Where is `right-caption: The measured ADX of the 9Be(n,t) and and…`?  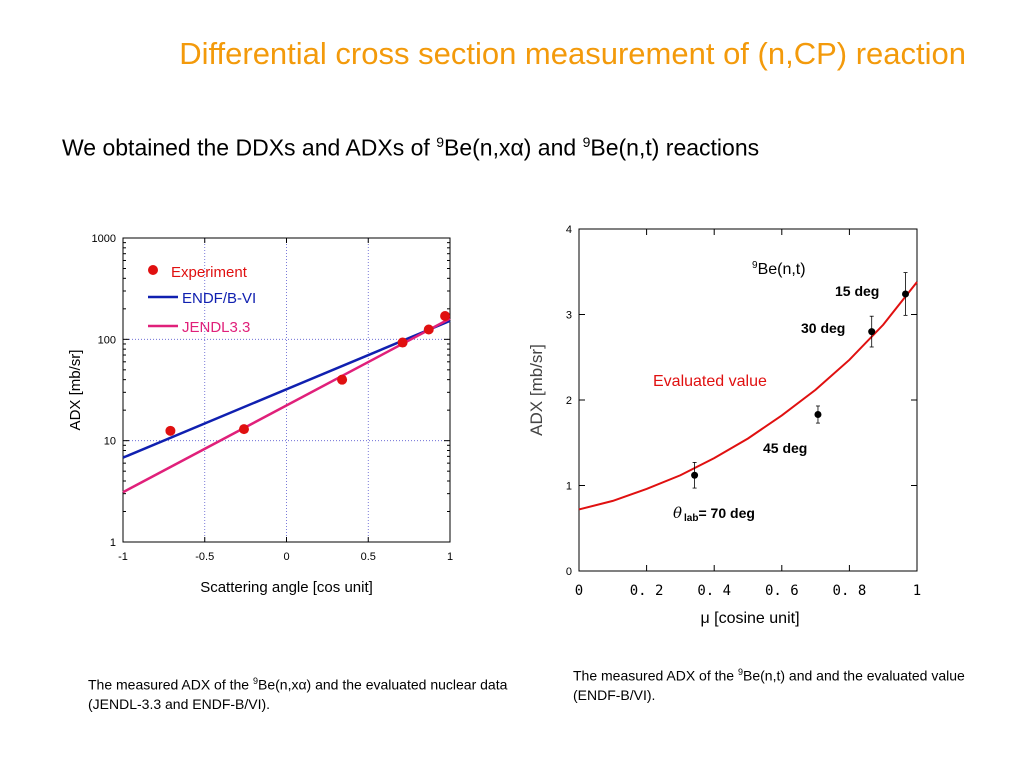 right-caption: The measured ADX of the 9Be(n,t) and and… is located at coordinates (773, 684).